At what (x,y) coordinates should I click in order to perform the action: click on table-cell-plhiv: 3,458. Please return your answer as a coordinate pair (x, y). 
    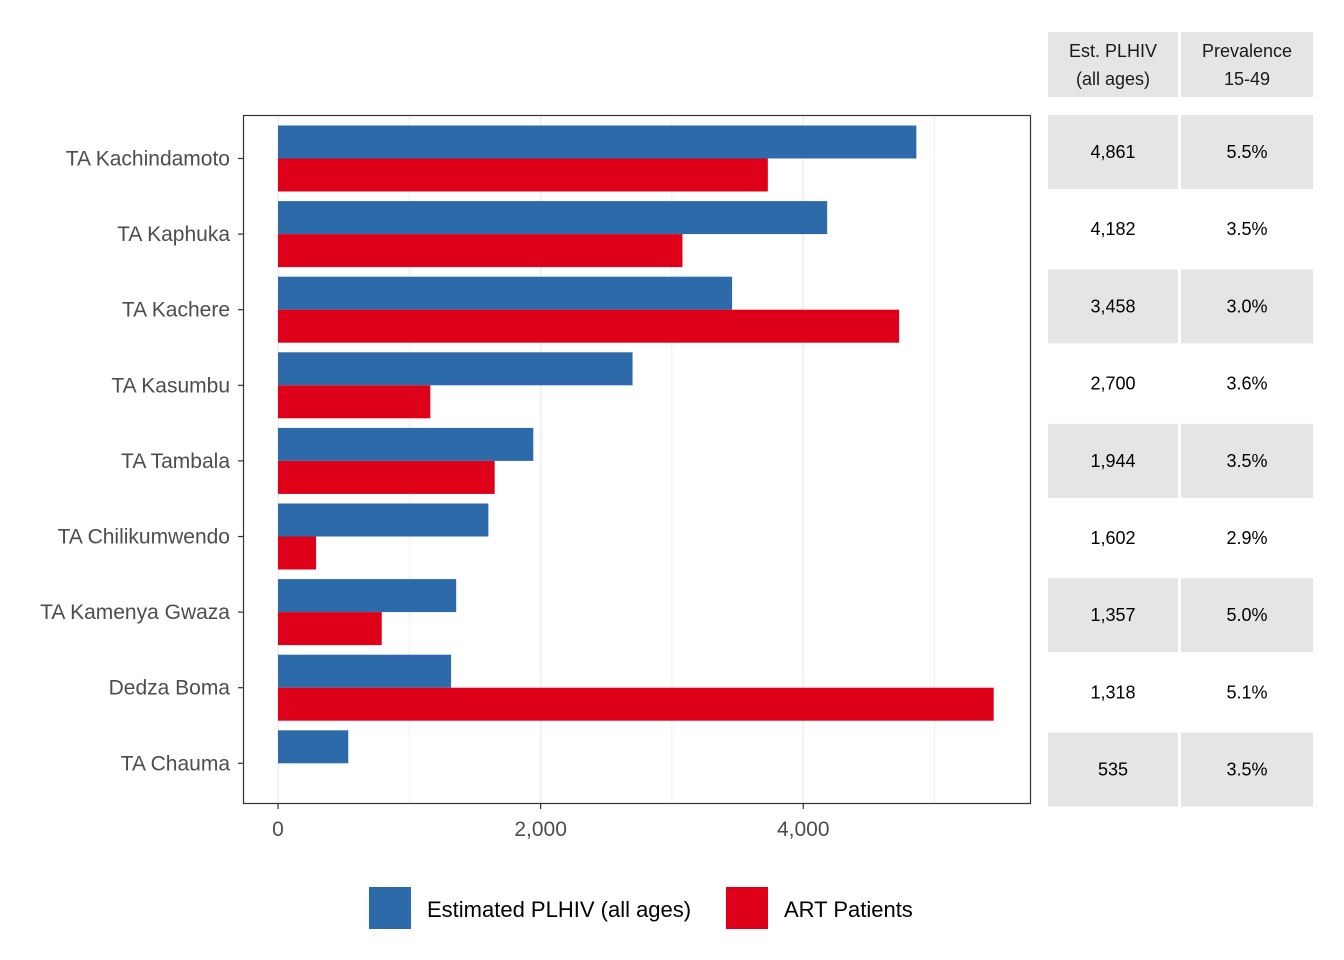
    Looking at the image, I should click on (1112, 306).